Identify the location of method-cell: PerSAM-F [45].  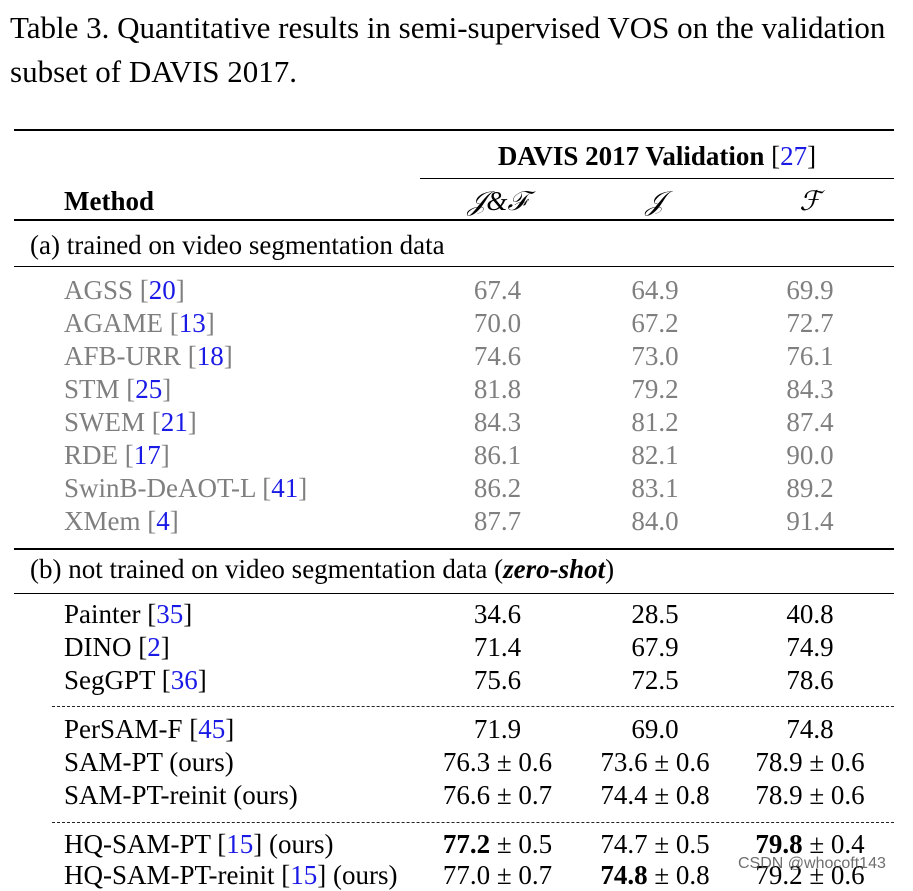
(149, 729).